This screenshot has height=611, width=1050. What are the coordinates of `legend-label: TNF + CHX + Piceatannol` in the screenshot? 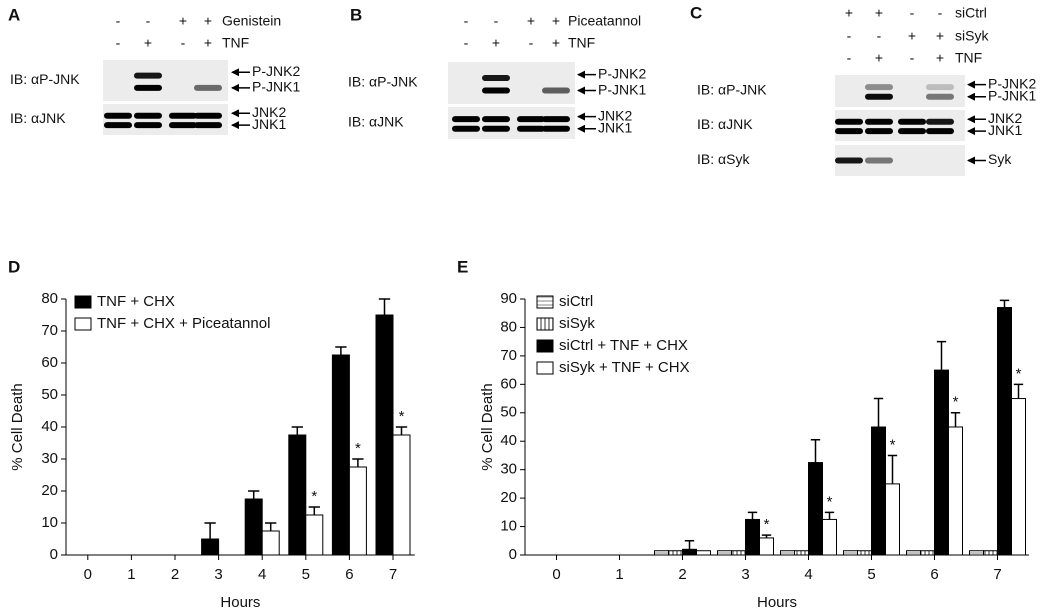 It's located at (183, 323).